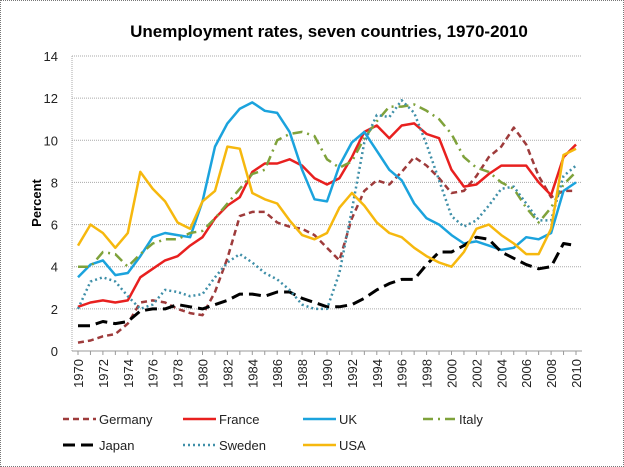 This screenshot has width=624, height=467. I want to click on legend-entry-germany: Germany, so click(108, 419).